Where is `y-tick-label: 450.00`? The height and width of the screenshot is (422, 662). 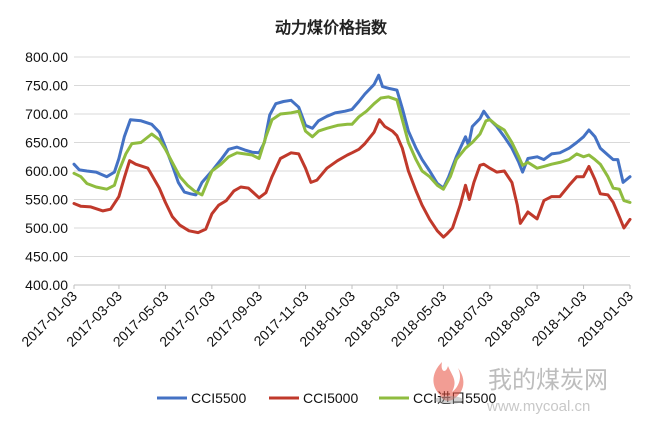
y-tick-label: 450.00 is located at coordinates (46, 257).